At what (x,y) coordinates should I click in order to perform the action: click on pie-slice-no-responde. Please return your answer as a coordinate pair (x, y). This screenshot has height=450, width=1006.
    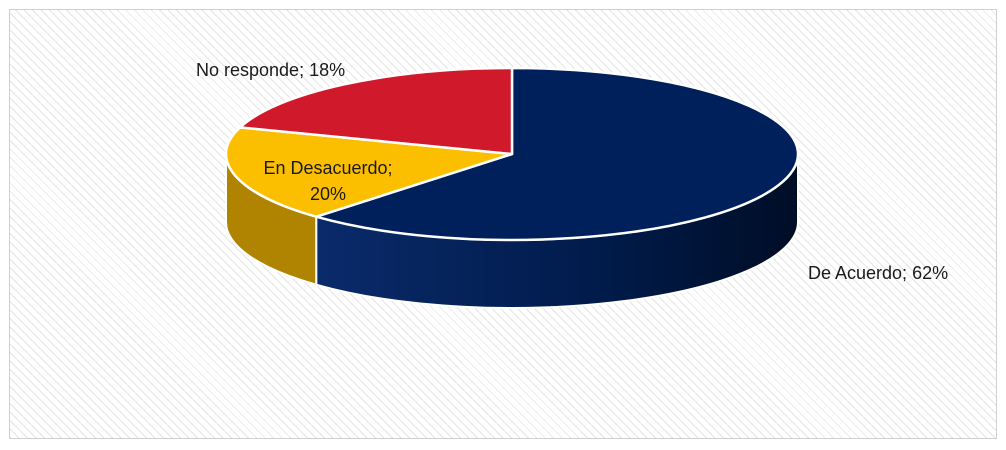
    Looking at the image, I should click on (369, 172).